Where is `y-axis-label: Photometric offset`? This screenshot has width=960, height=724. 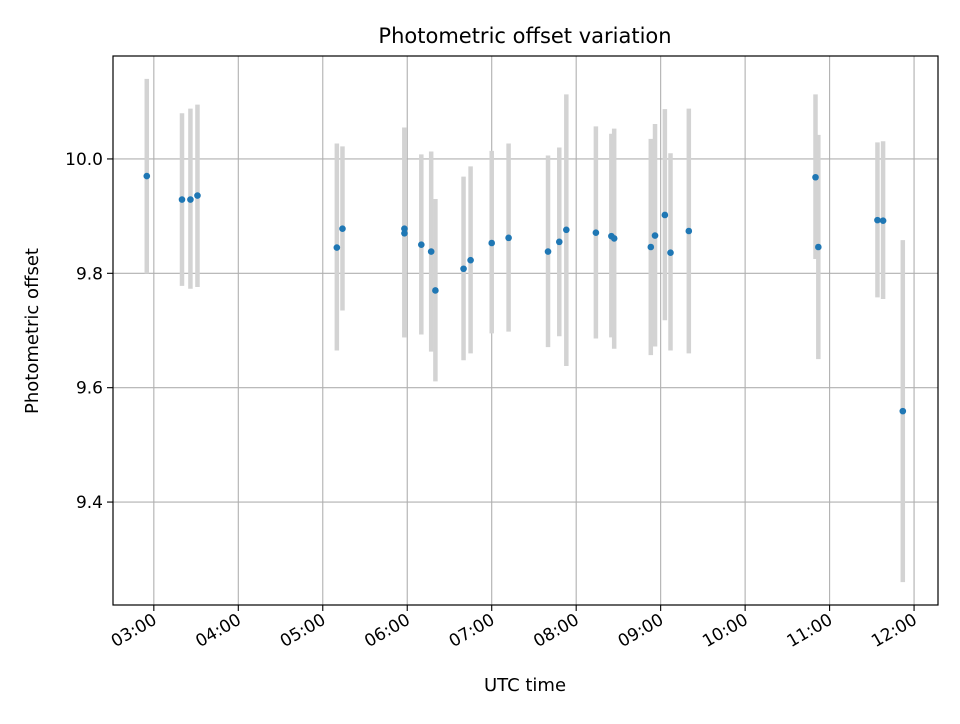
y-axis-label: Photometric offset is located at coordinates (32, 331).